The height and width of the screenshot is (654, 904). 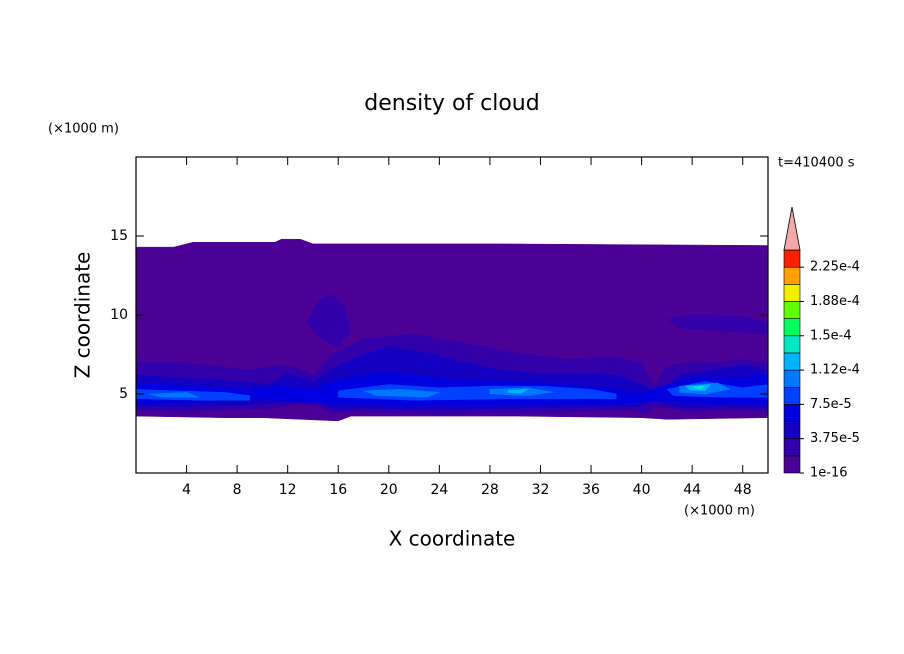 What do you see at coordinates (591, 490) in the screenshot?
I see `x-tick-label: 36` at bounding box center [591, 490].